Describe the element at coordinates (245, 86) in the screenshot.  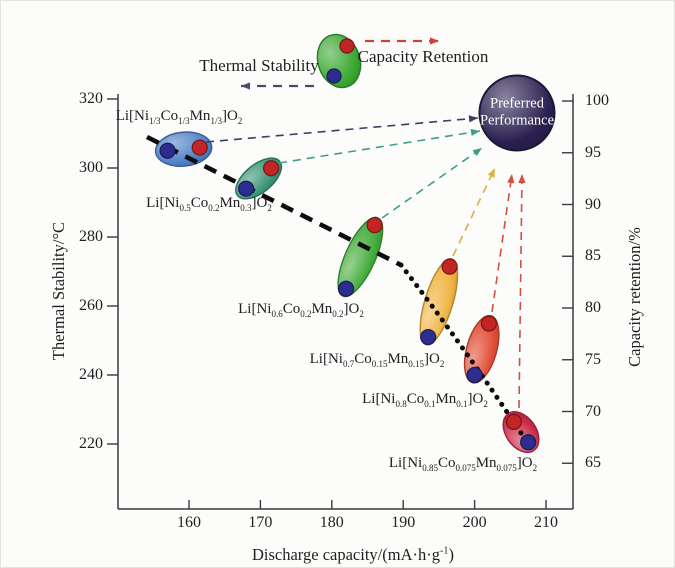
I see `legend-thermal-arrow-head` at that location.